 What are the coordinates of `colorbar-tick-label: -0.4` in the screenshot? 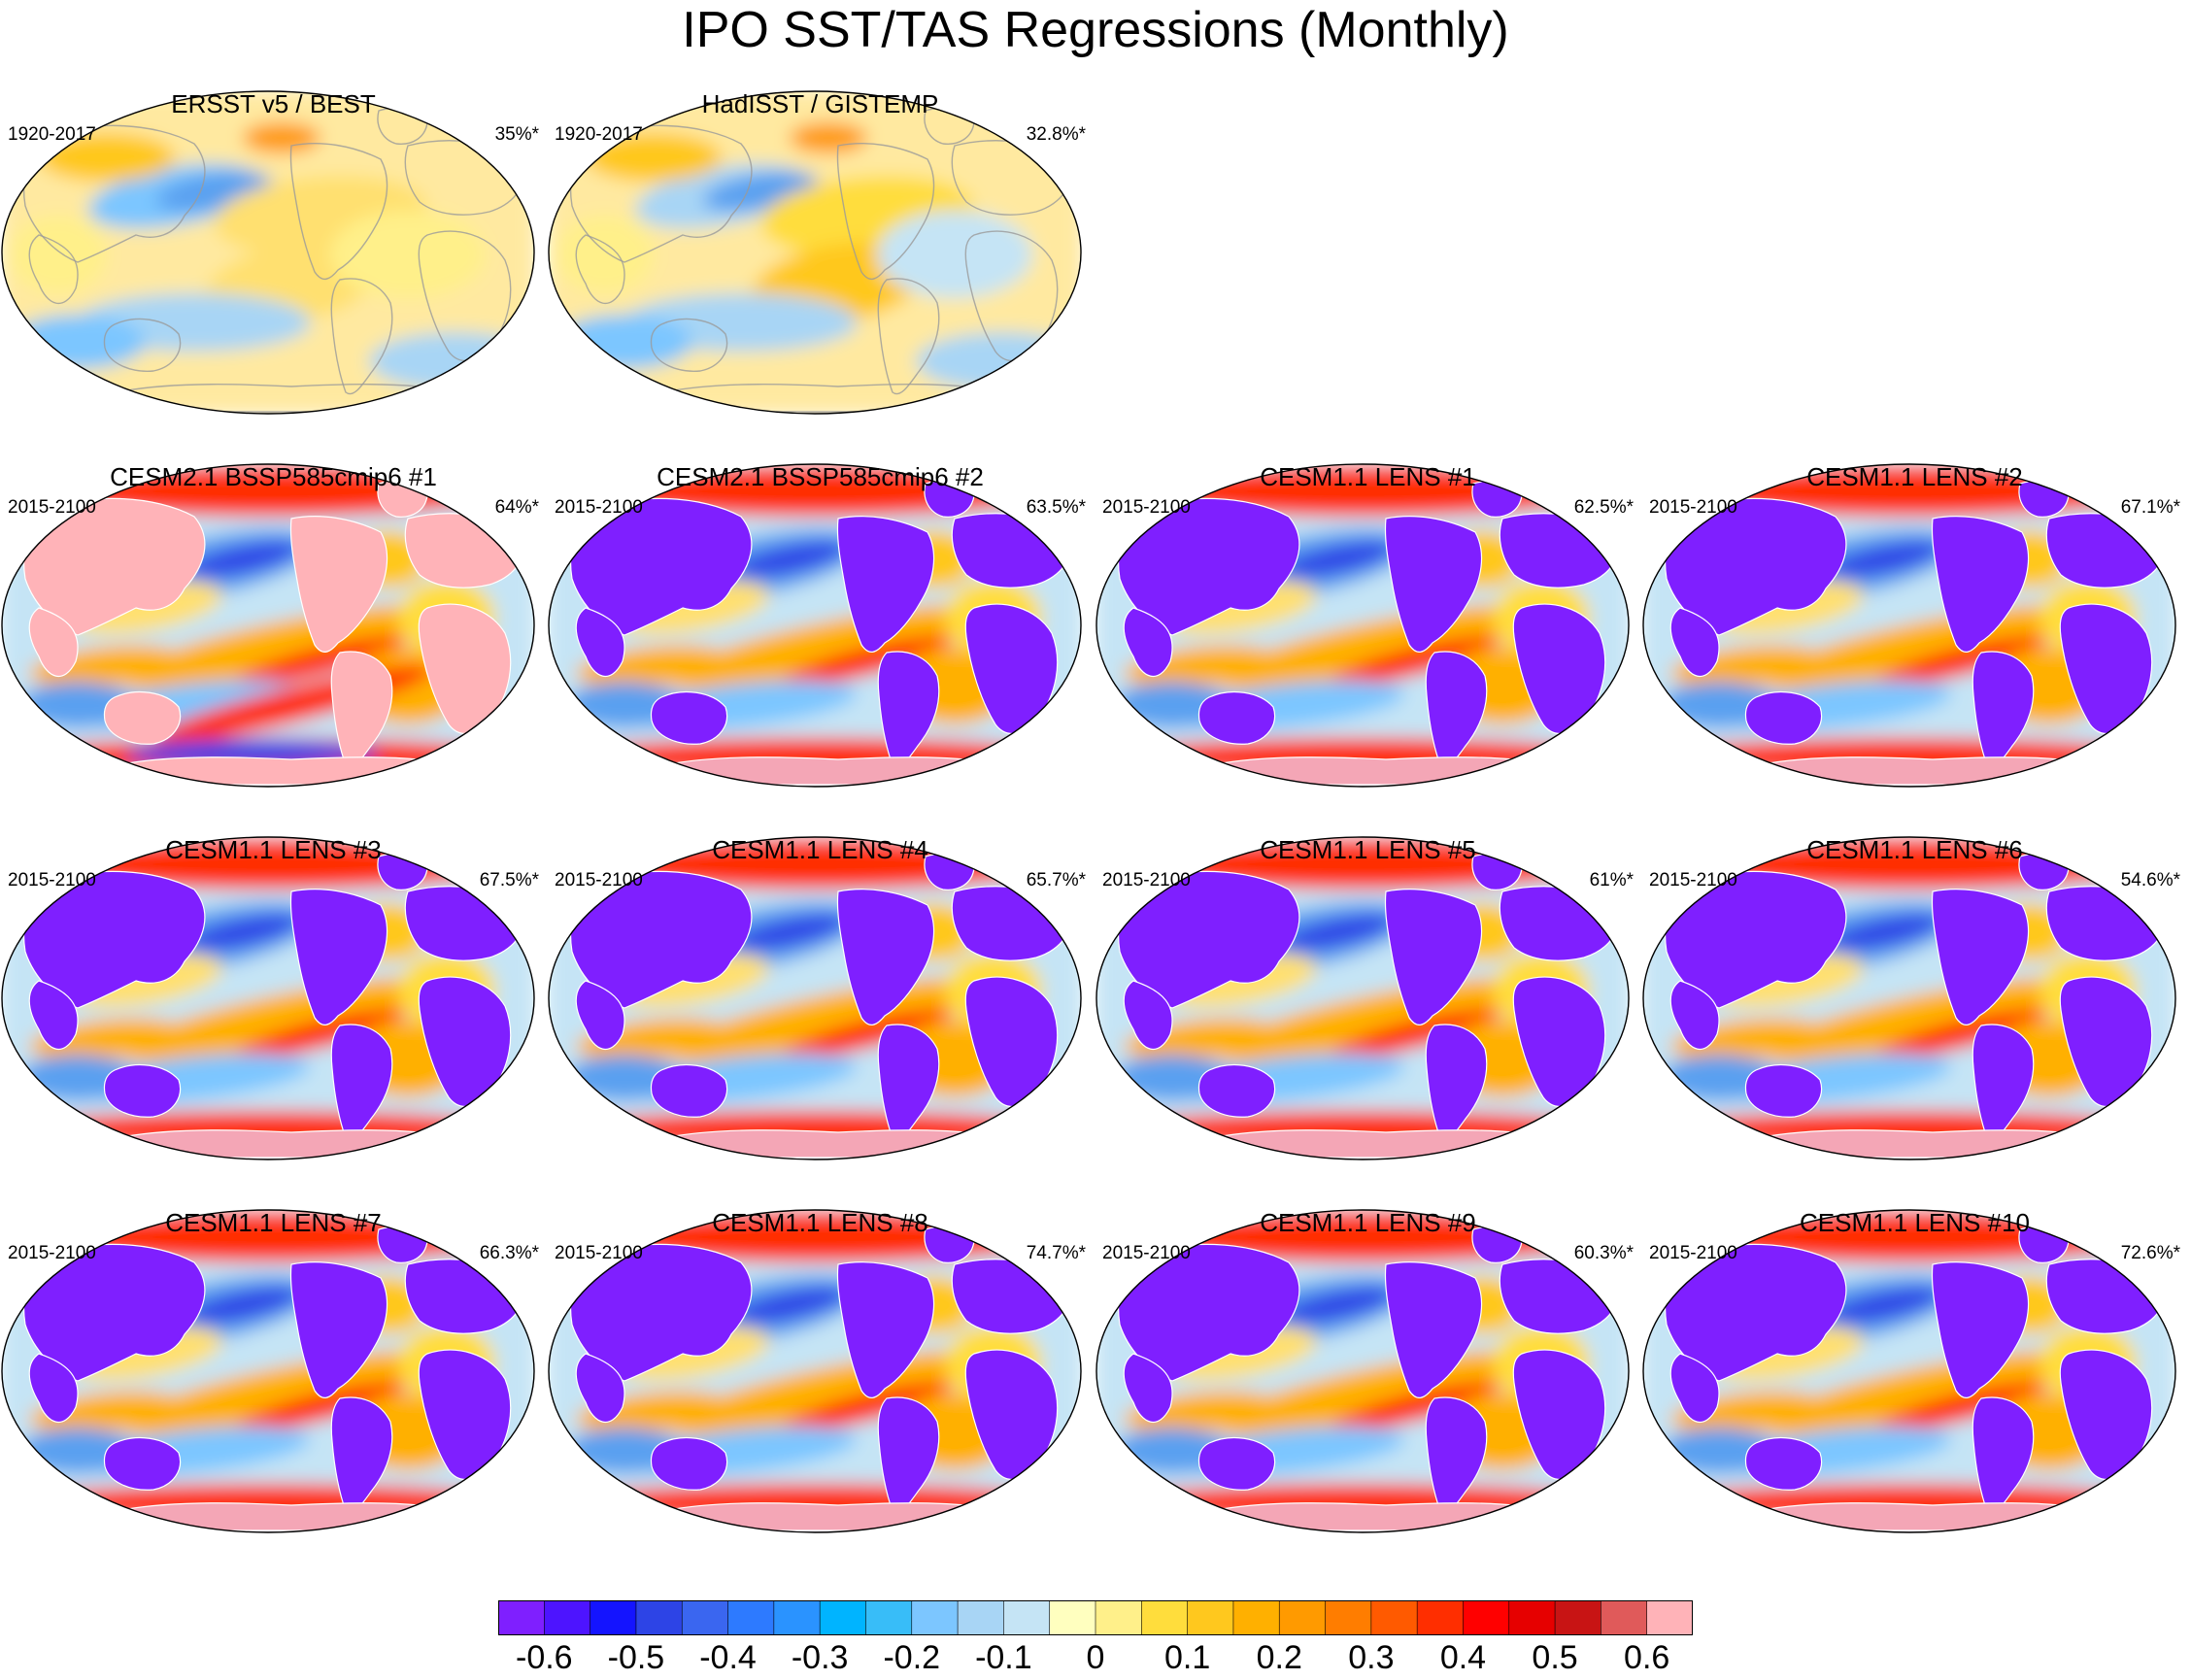 It's located at (728, 1657).